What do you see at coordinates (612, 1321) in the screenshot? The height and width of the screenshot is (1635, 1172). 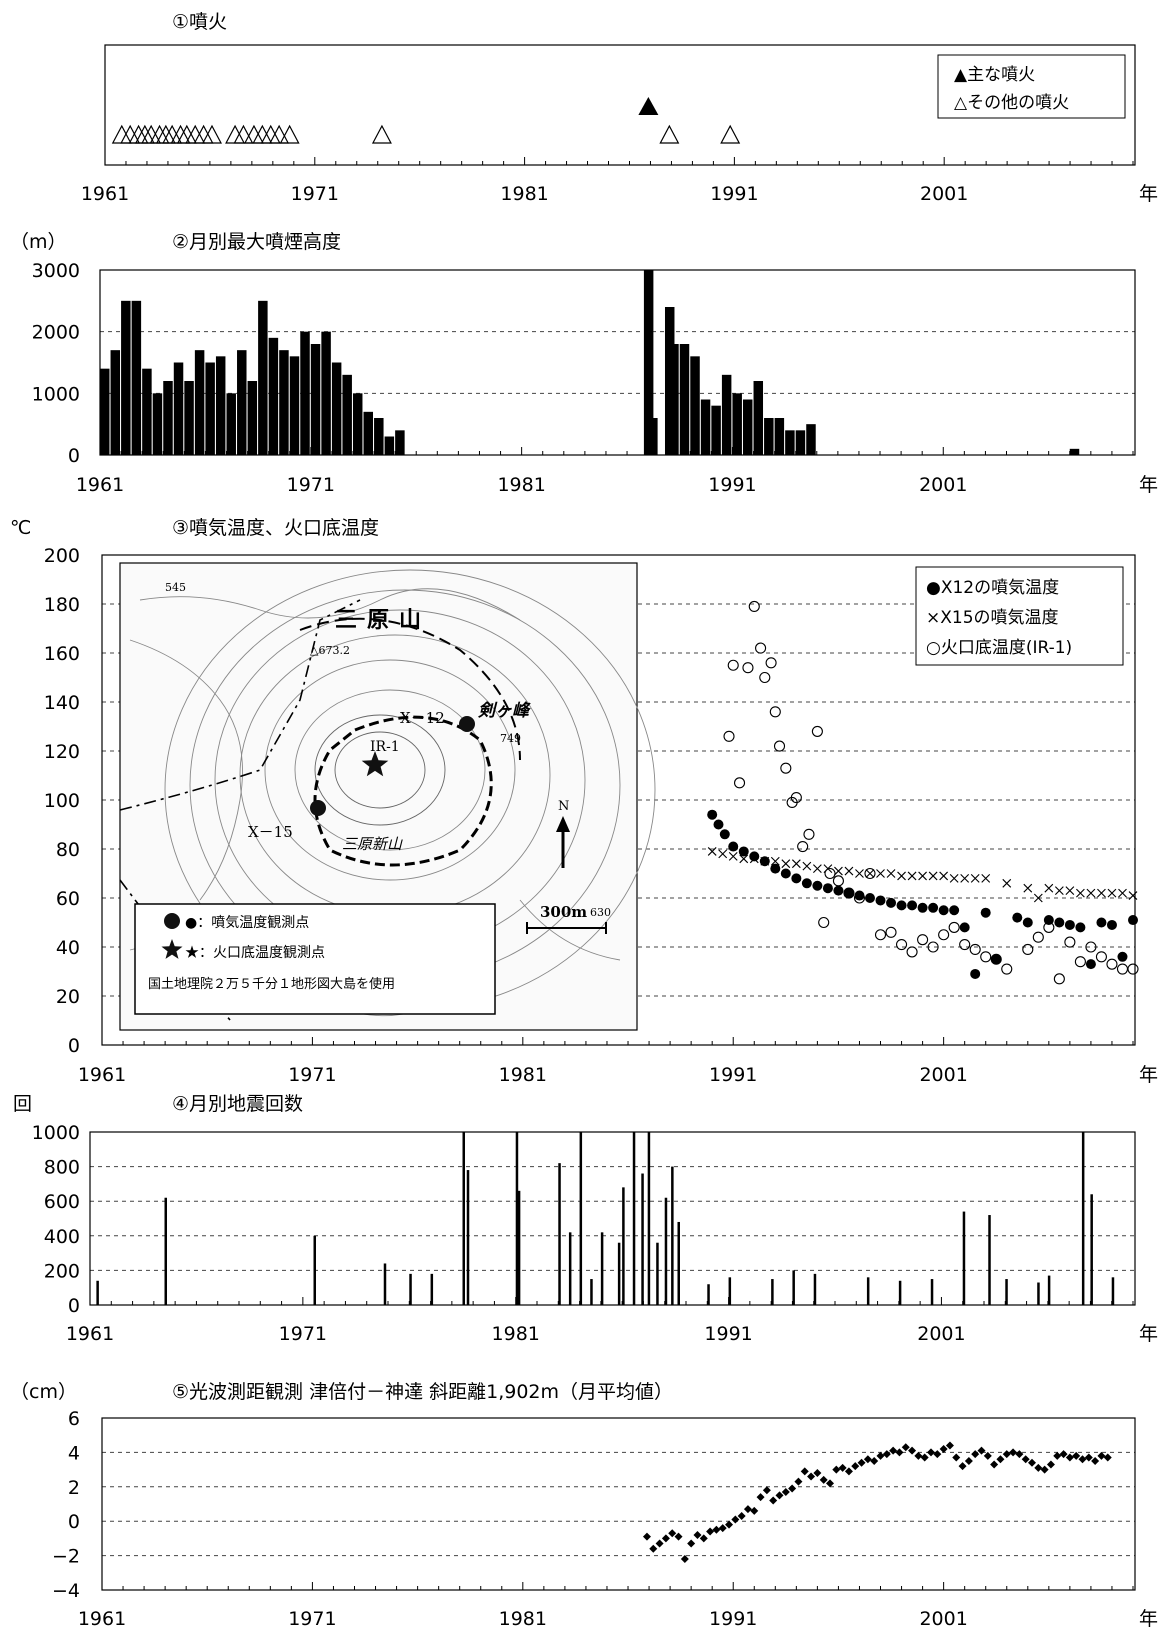 I see `earthquakes-x-axis: 1961 1971 1981 1991 2001 年` at bounding box center [612, 1321].